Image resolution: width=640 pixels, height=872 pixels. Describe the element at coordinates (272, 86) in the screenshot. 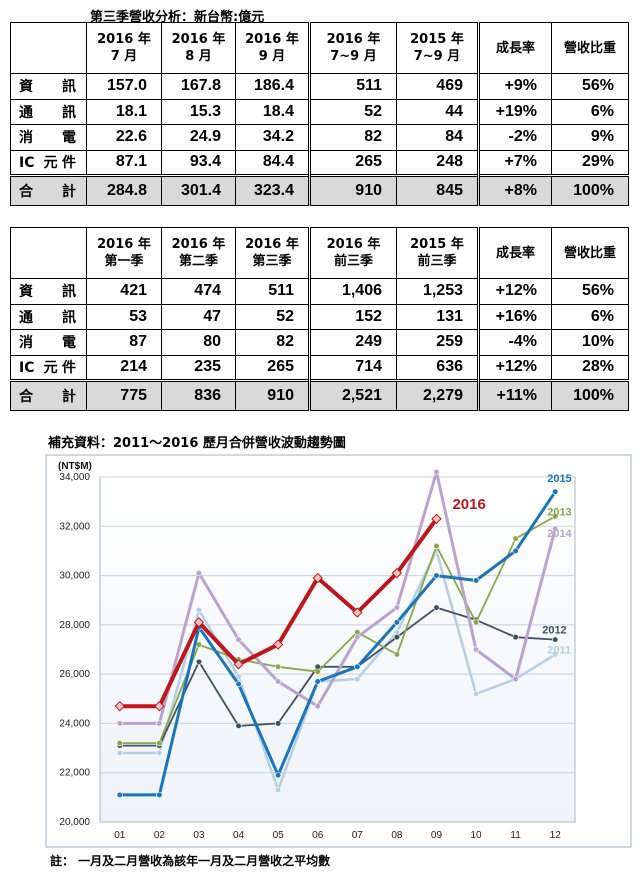

I see `table-cell: 186.4` at that location.